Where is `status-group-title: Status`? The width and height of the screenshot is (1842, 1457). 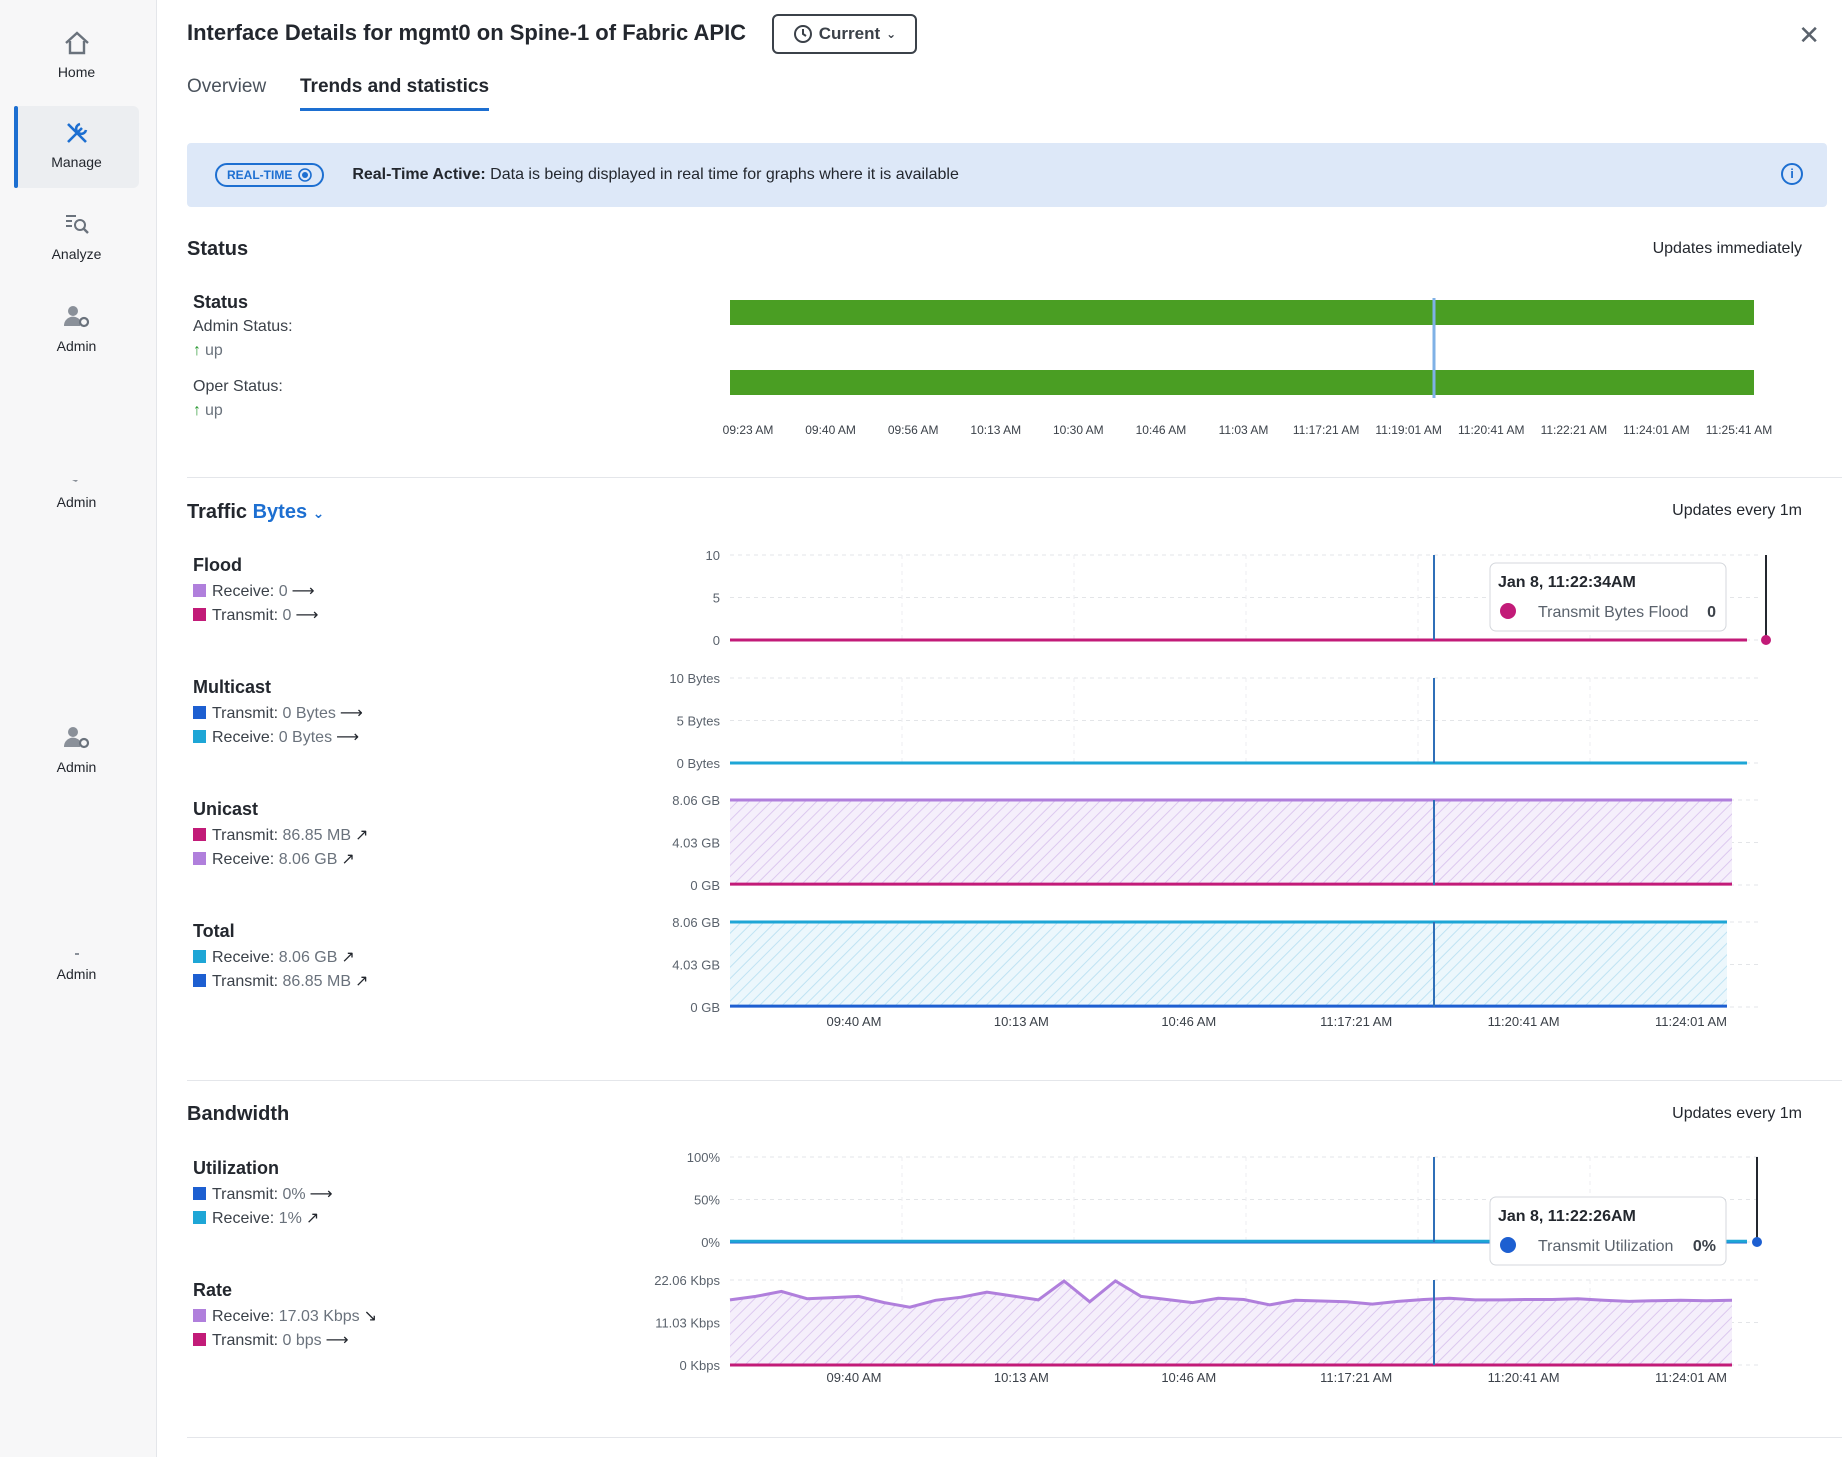 status-group-title: Status is located at coordinates (221, 302).